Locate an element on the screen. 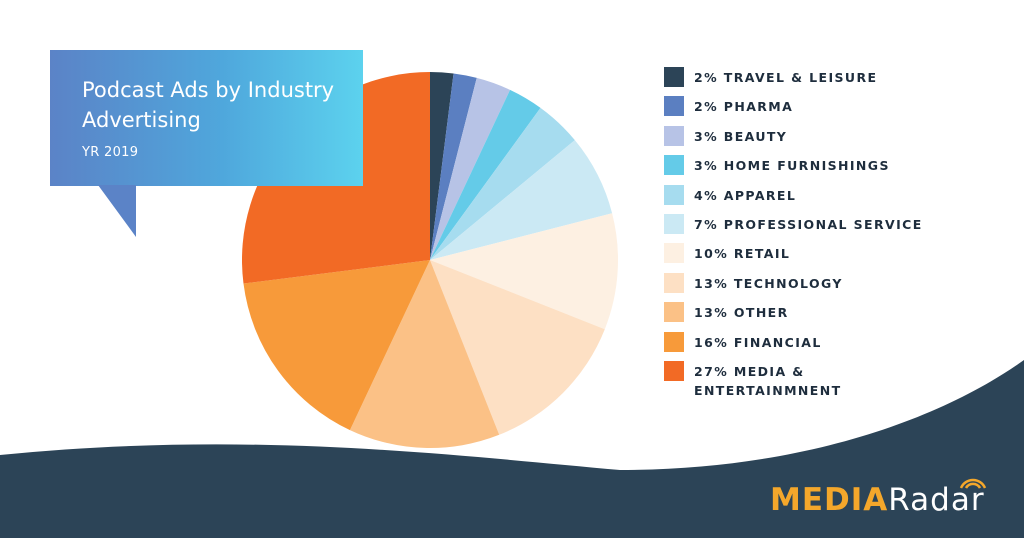  legend-label: 3% HOME FURNISHINGS is located at coordinates (792, 166).